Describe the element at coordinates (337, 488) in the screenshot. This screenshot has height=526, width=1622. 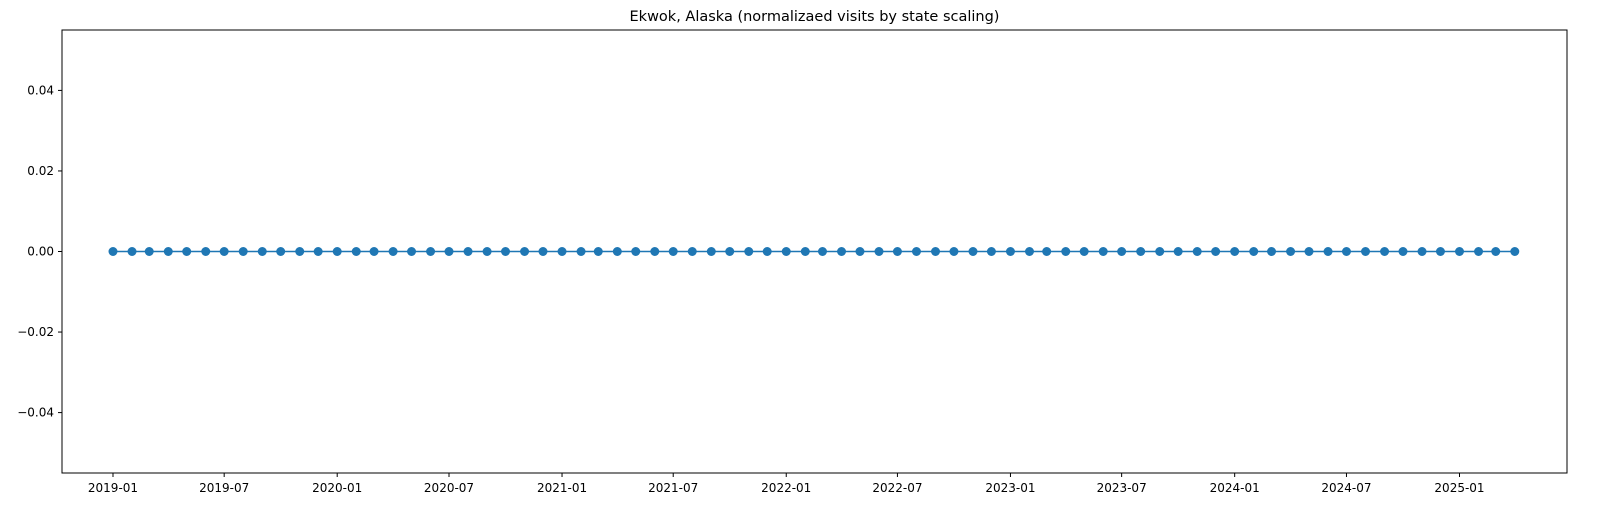
I see `x-tick-label: 2020-01` at that location.